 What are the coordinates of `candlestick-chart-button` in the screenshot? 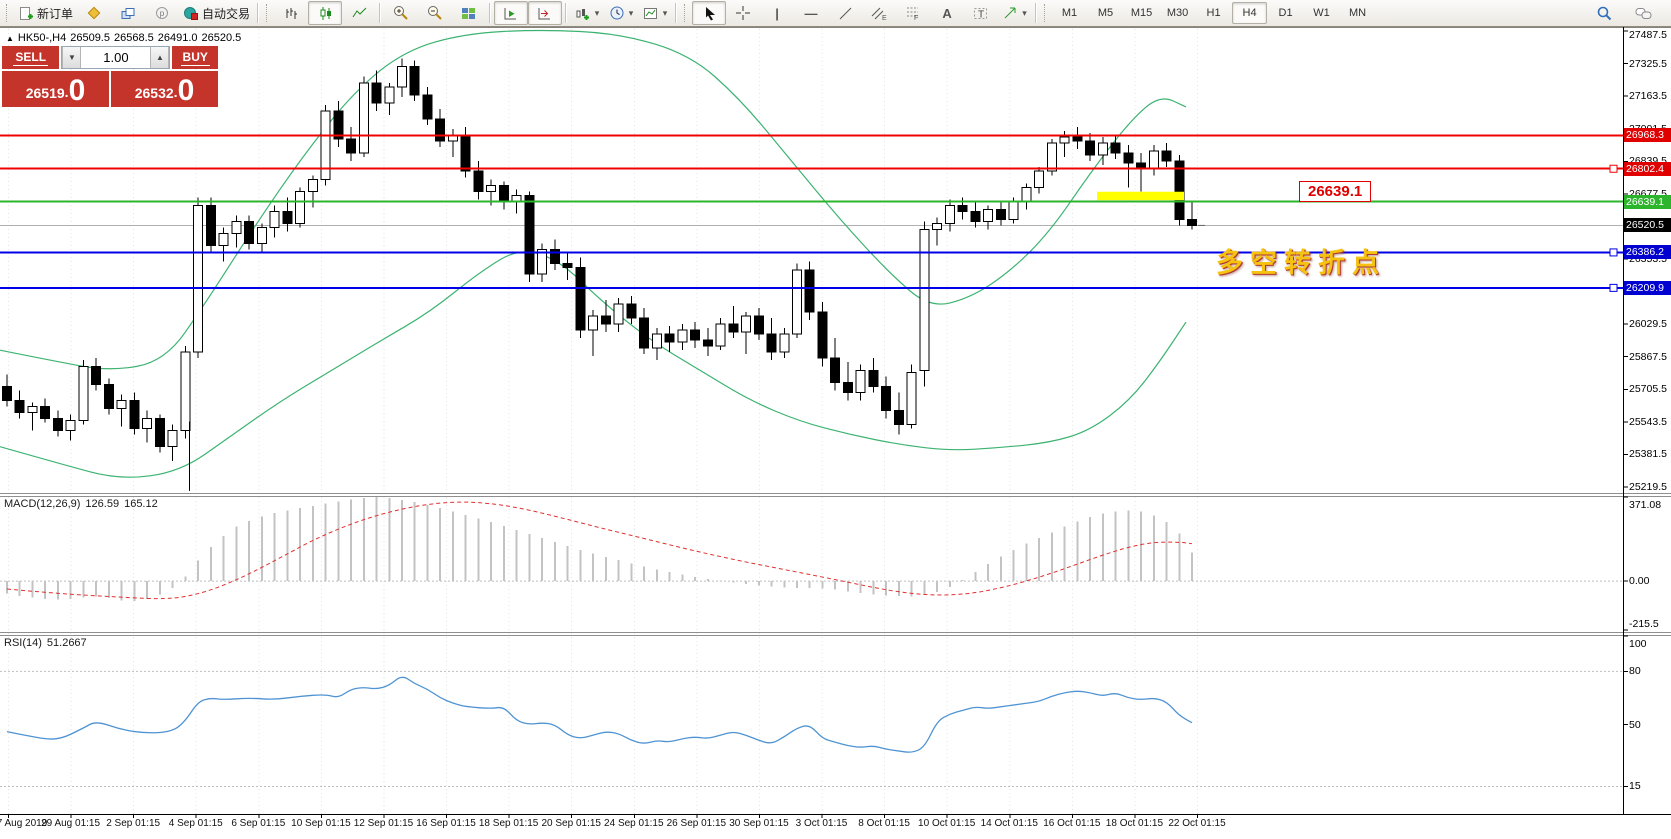 It's located at (325, 13).